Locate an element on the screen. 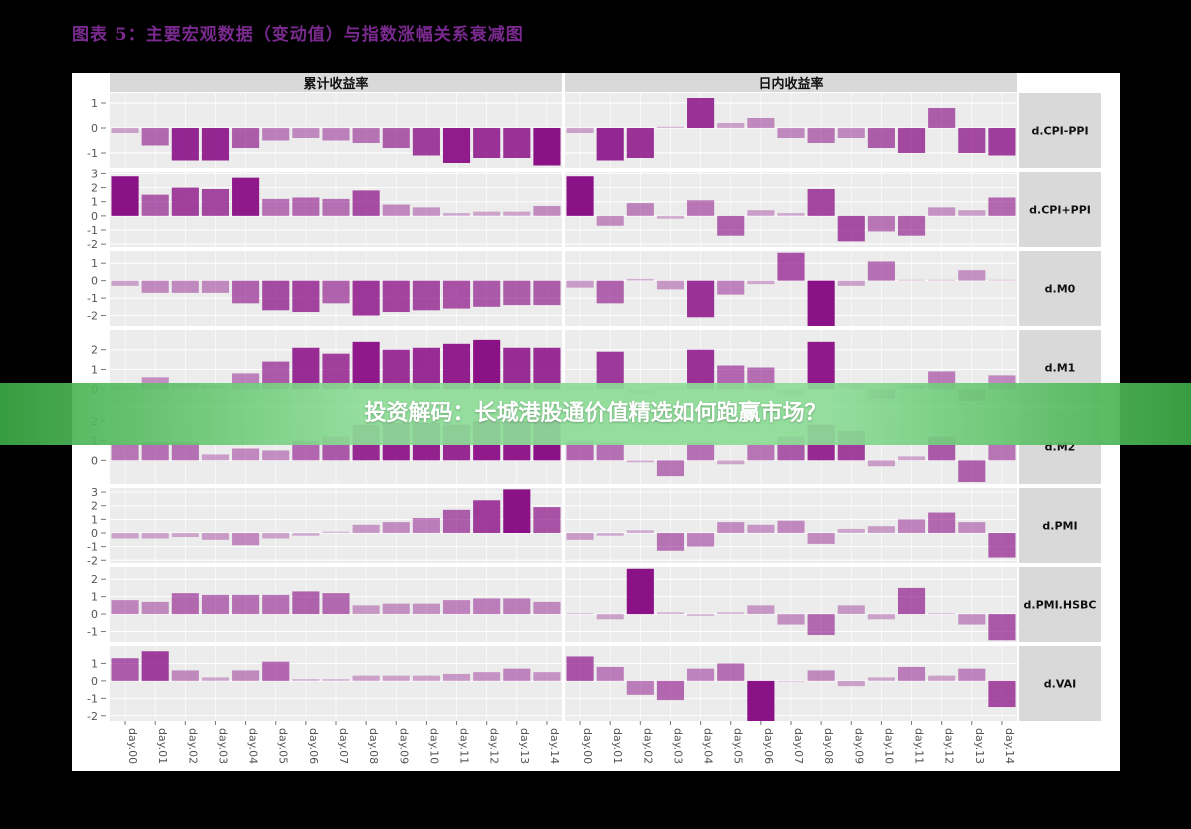 This screenshot has height=829, width=1191. figure-title: 图表 5：主要宏观数据（变动值）与指数涨幅关系衰减图 is located at coordinates (298, 35).